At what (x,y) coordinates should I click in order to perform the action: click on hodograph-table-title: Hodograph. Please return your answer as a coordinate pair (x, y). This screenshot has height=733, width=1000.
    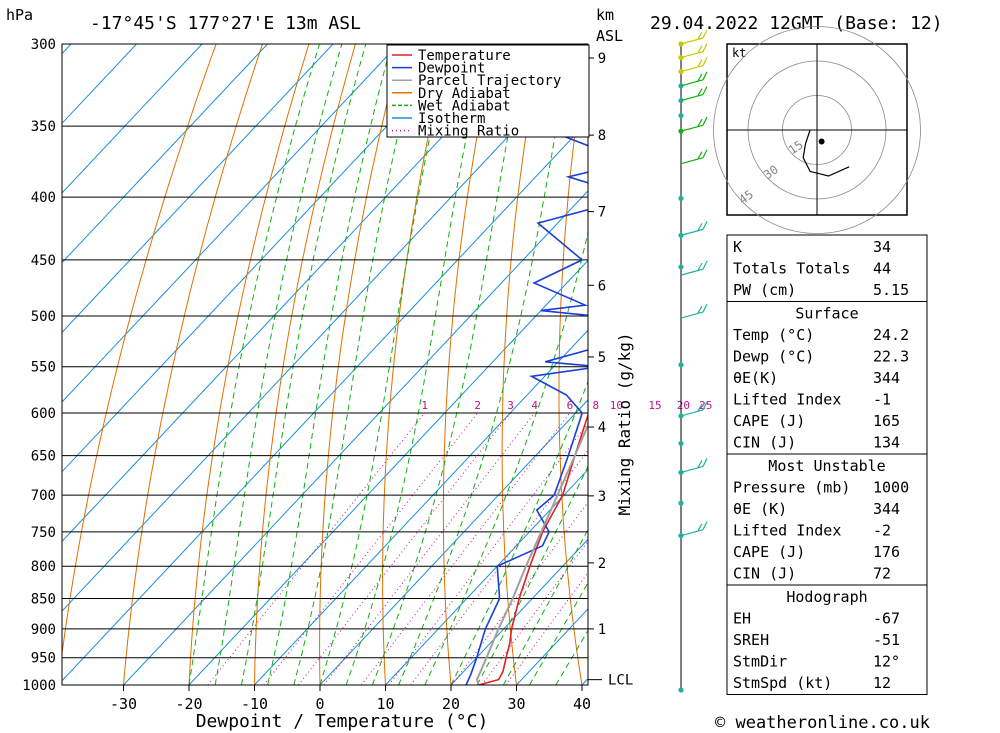
    Looking at the image, I should click on (826, 597).